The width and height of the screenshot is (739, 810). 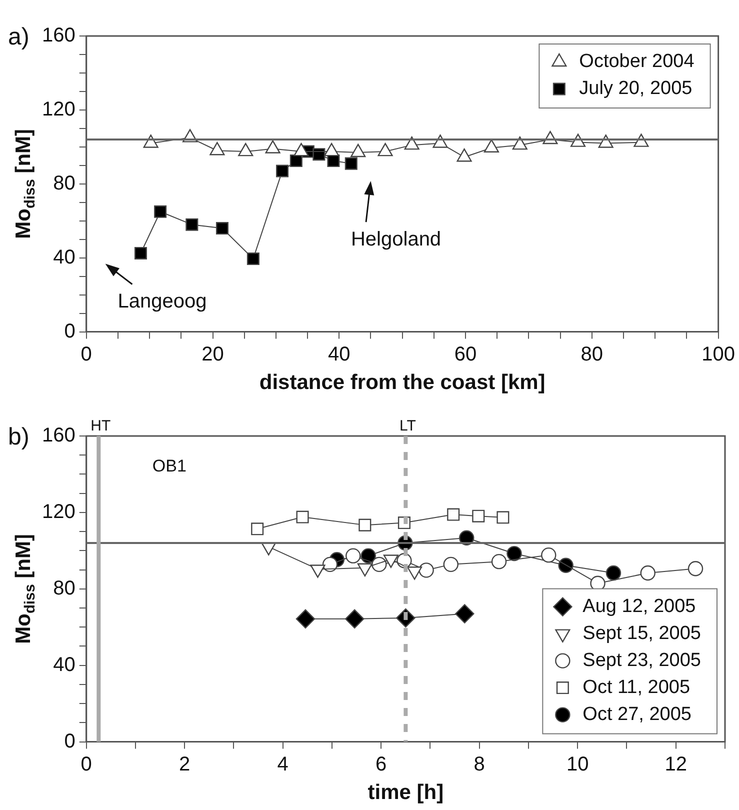 What do you see at coordinates (100, 426) in the screenshot?
I see `ref-line-label: HT` at bounding box center [100, 426].